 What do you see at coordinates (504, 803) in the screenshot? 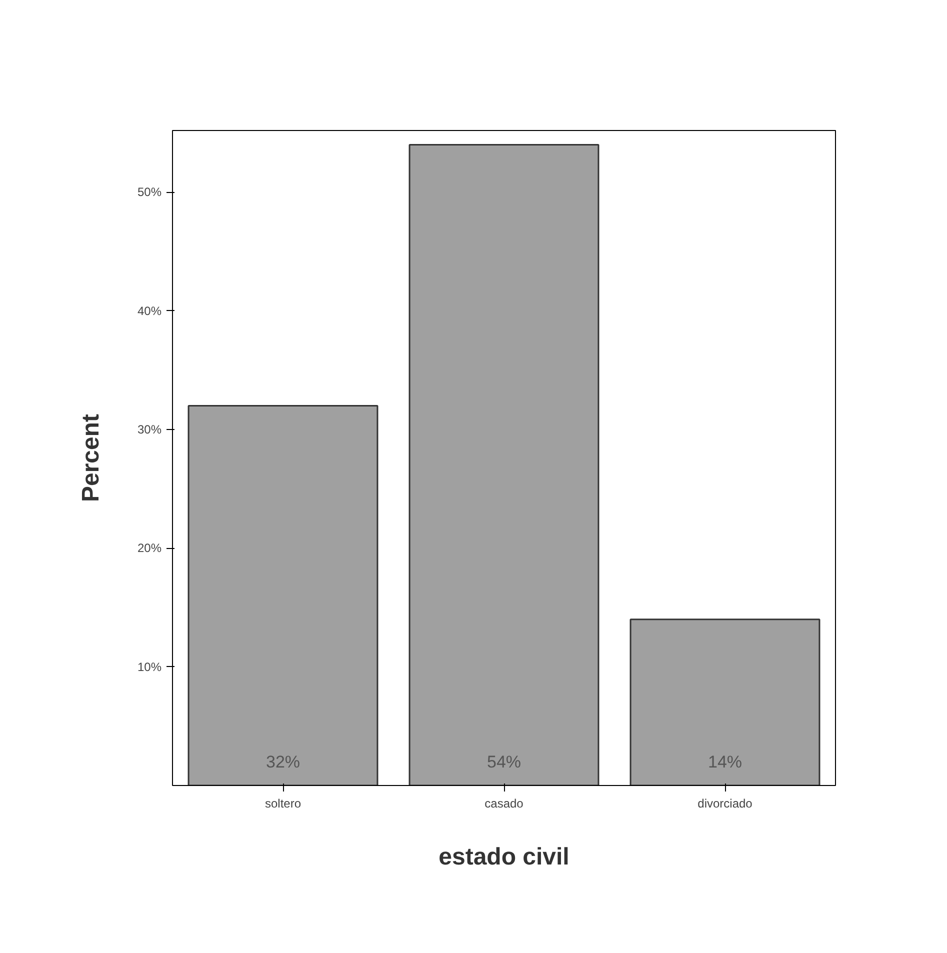
I see `x-tick-label: casado` at bounding box center [504, 803].